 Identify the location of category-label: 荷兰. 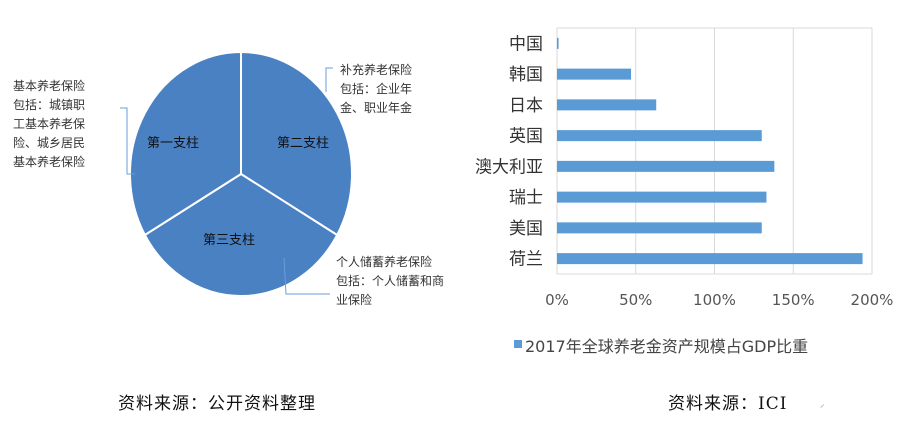
(526, 260).